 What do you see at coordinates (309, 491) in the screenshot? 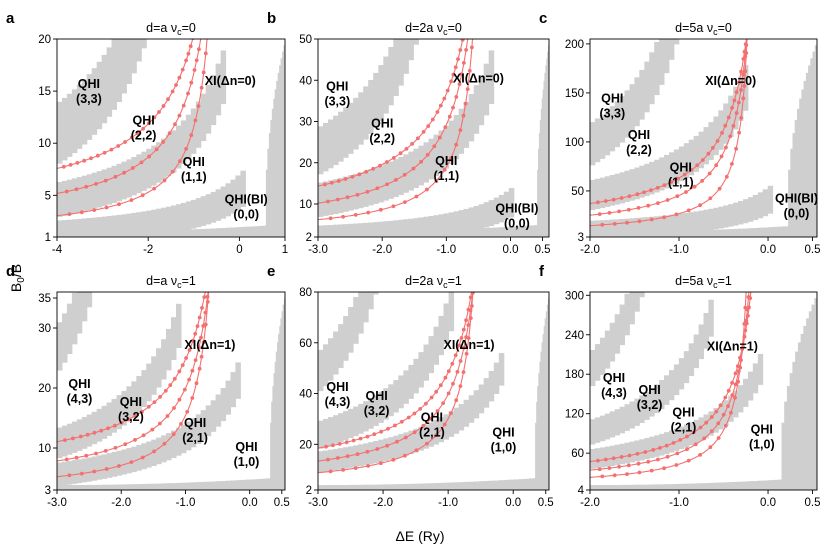
I see `y-tick-label: 2` at bounding box center [309, 491].